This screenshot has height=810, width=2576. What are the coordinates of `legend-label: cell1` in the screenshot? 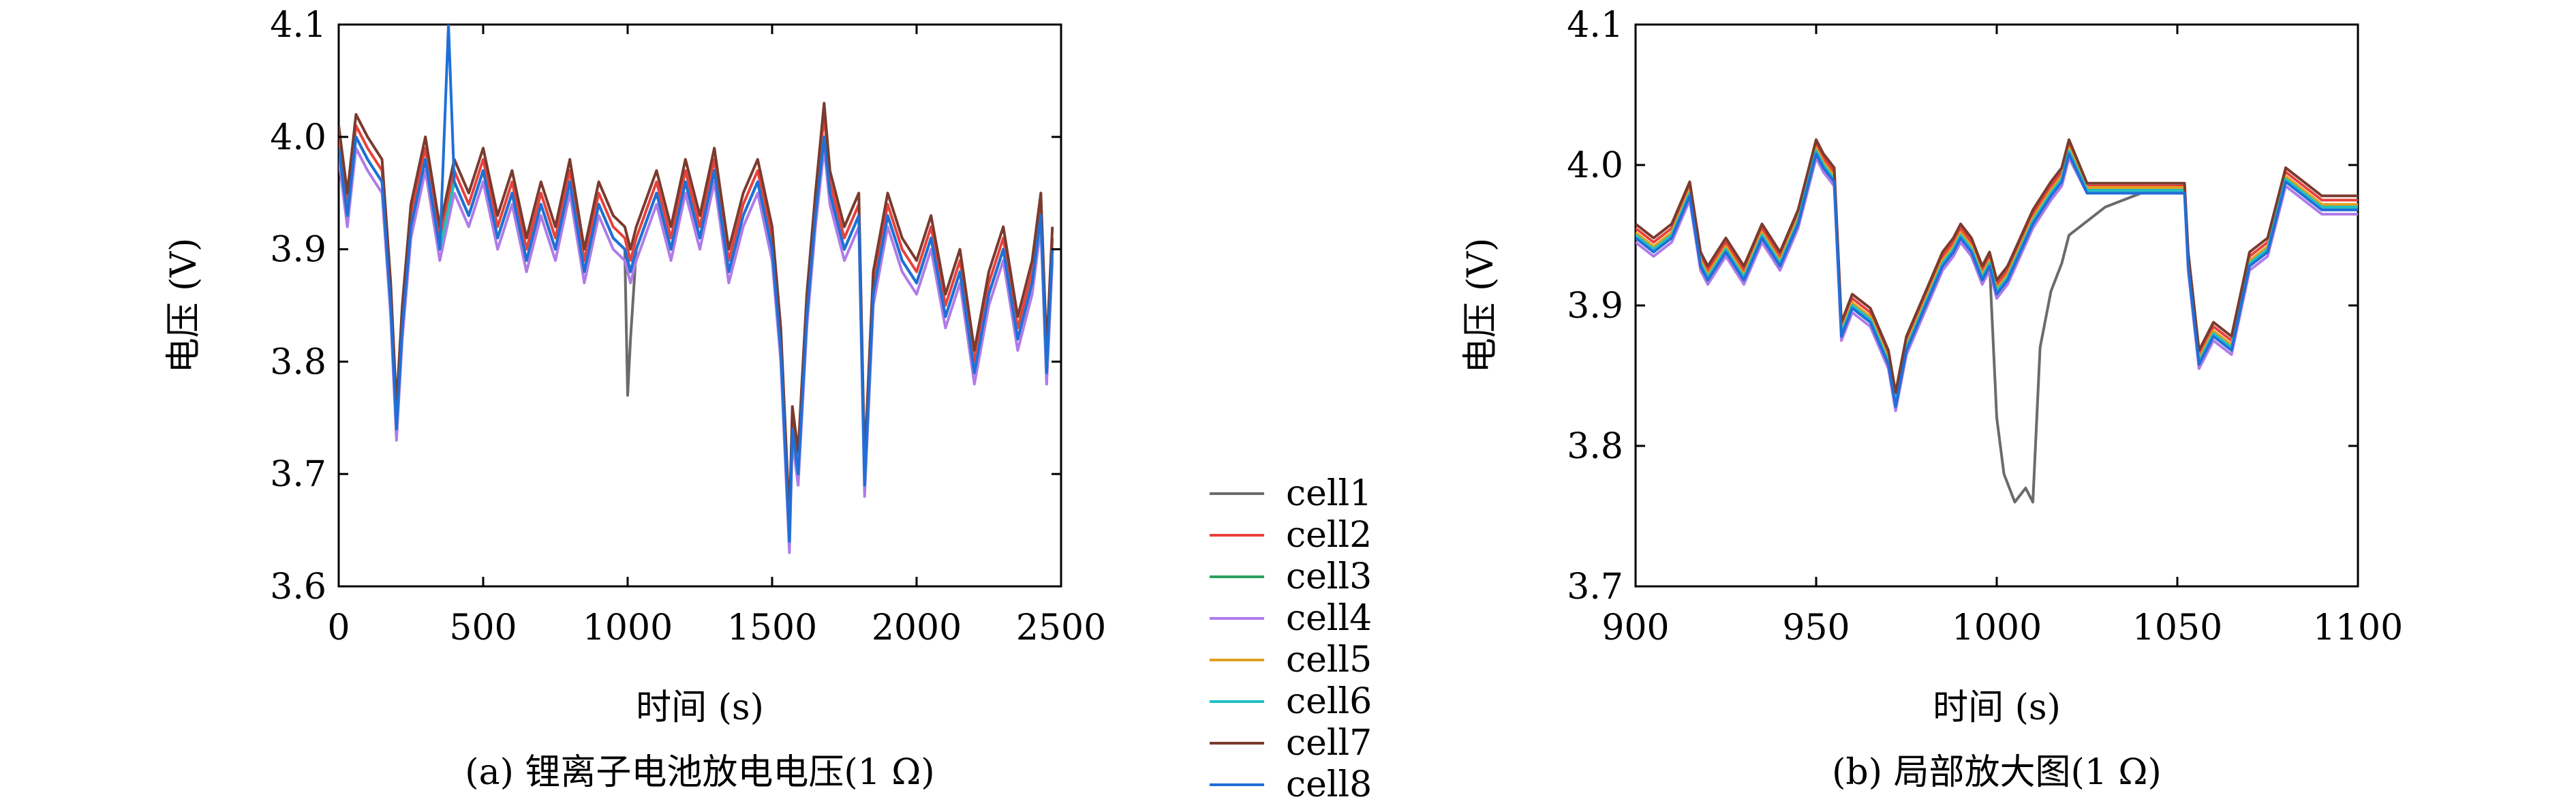 It's located at (1329, 493).